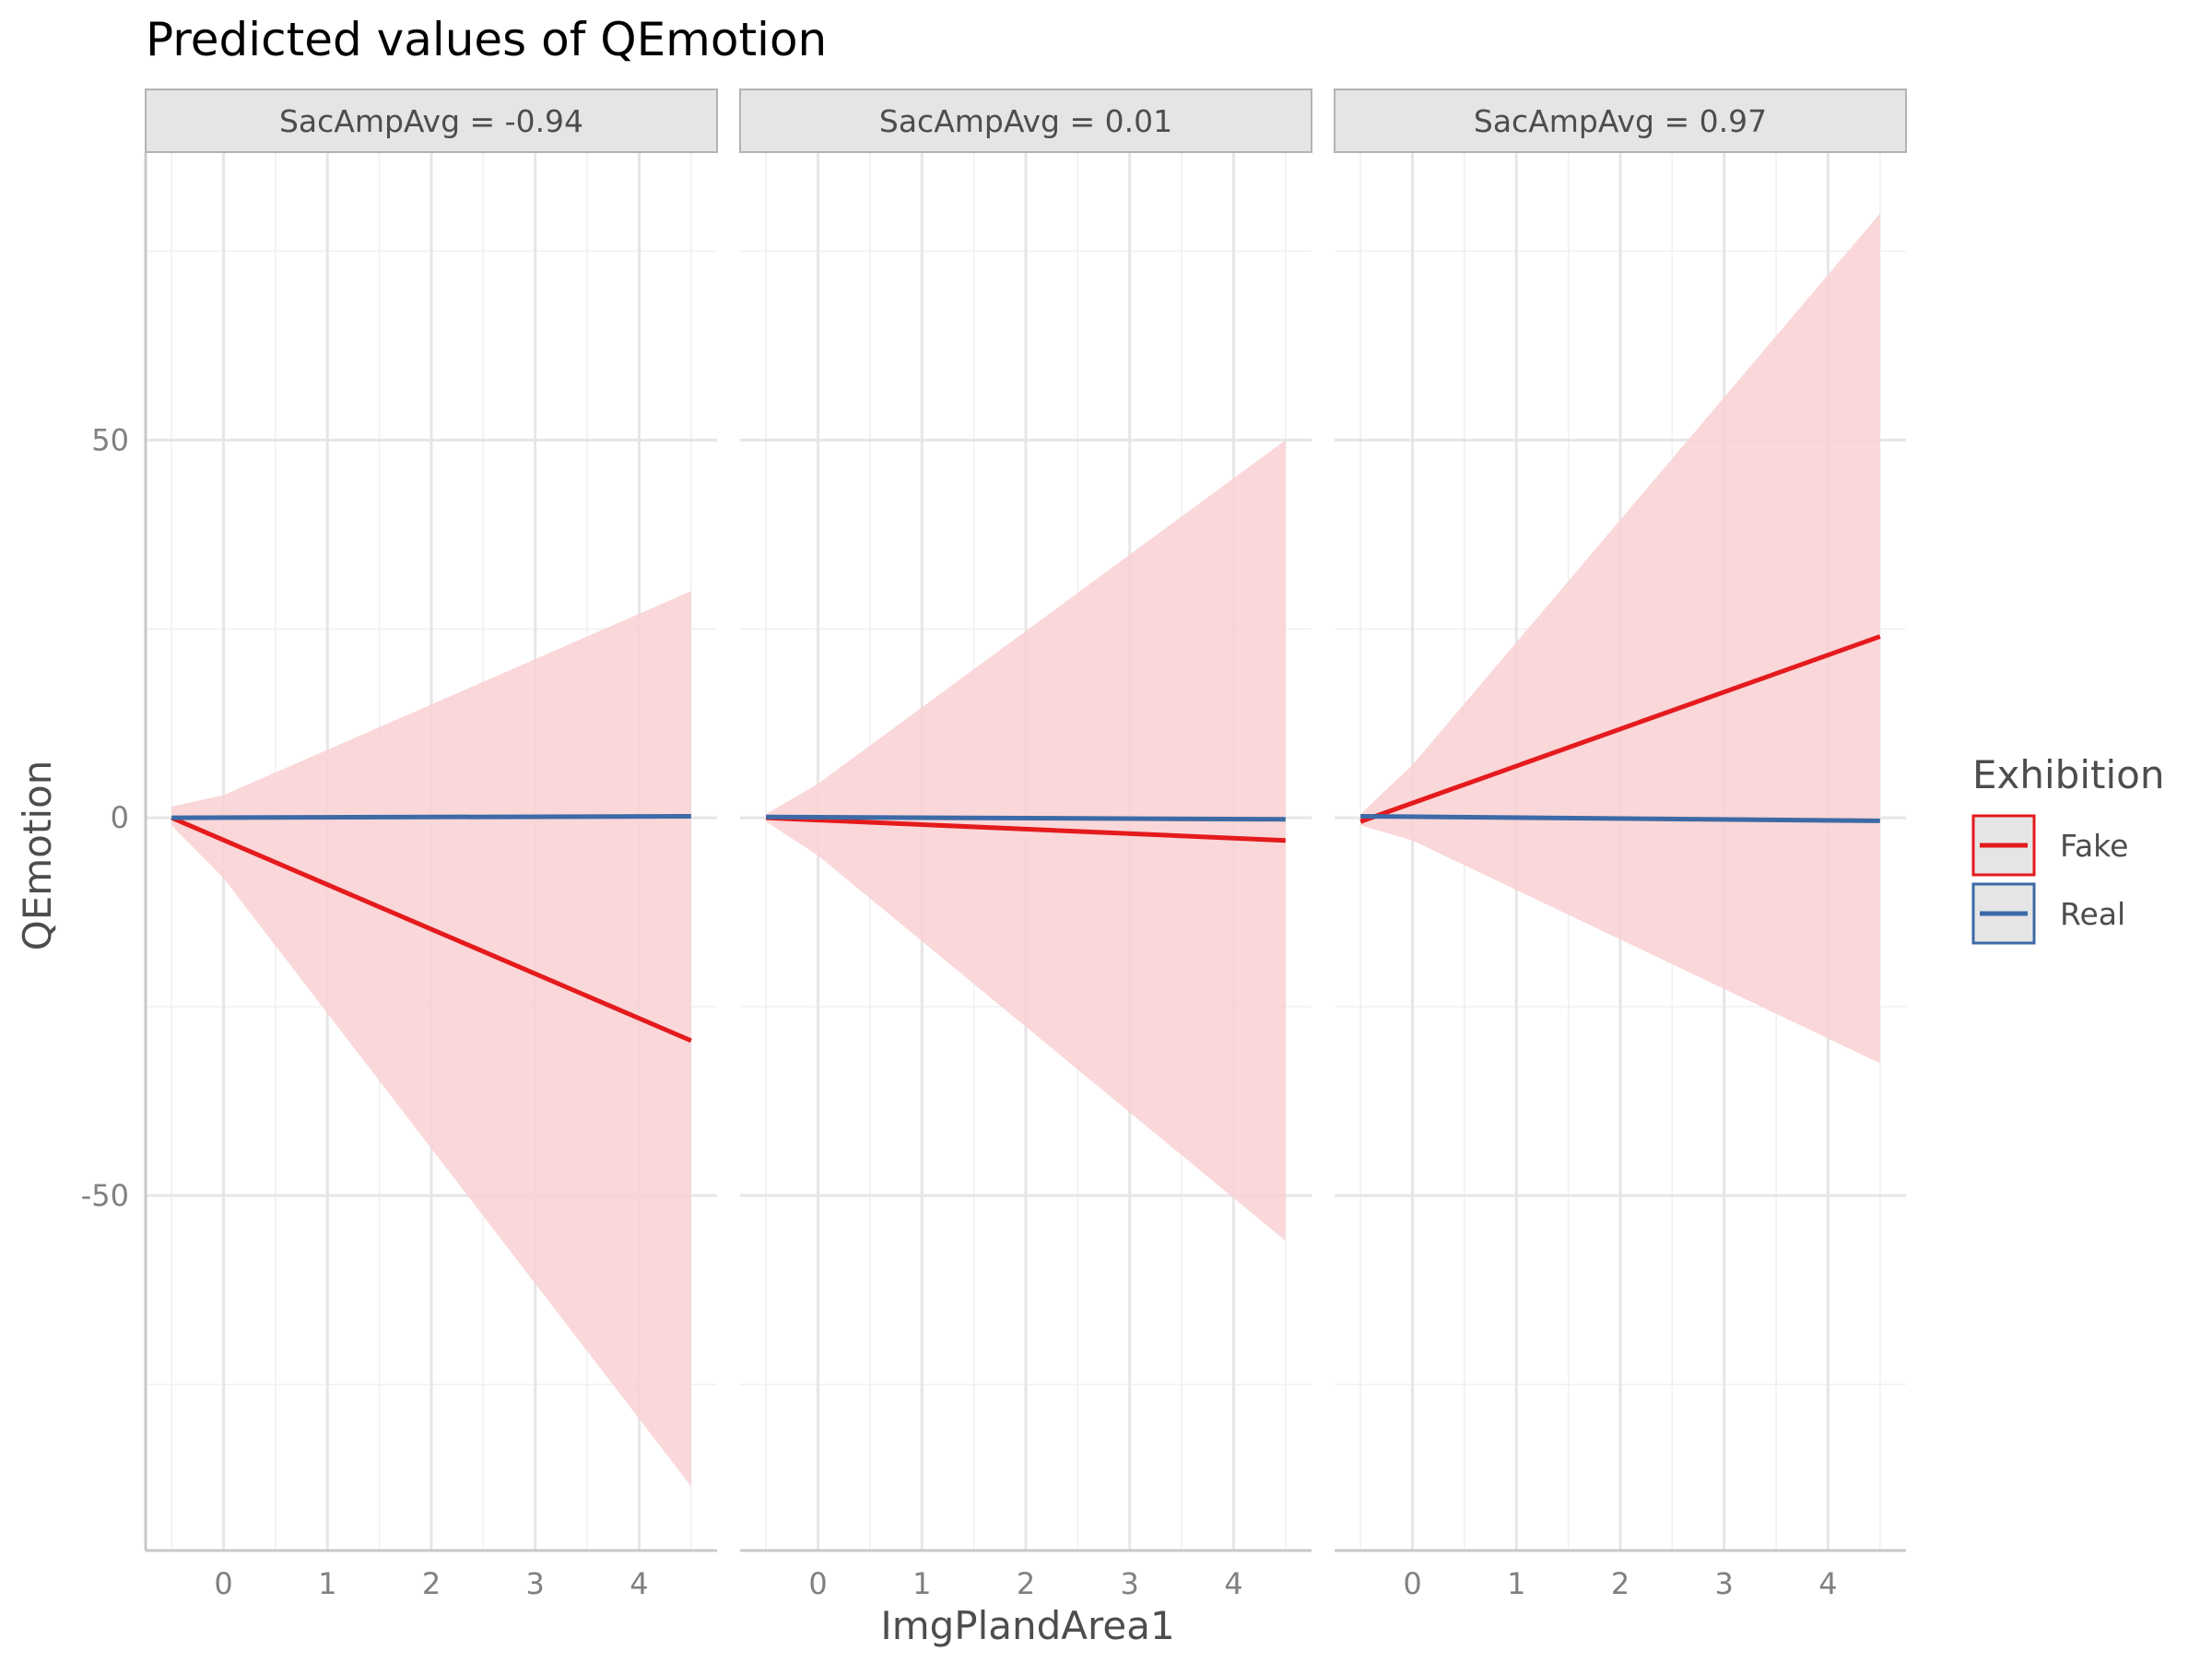  I want to click on y-tick-label: 50, so click(110, 439).